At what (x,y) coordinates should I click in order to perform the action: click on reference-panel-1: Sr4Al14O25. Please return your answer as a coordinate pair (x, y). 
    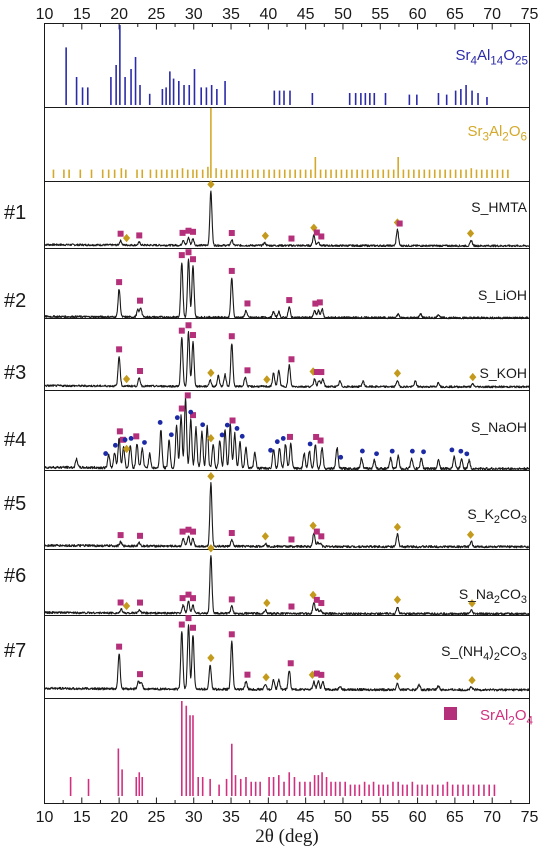
    Looking at the image, I should click on (296, 65).